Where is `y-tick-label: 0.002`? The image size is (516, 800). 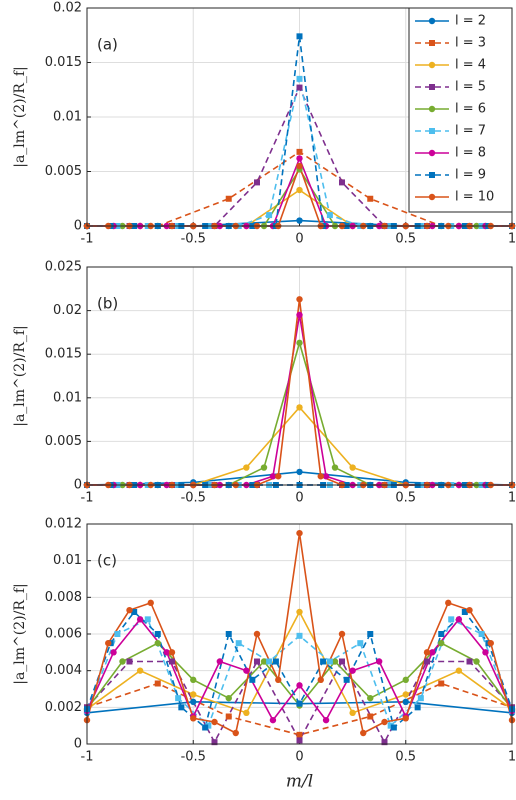
y-tick-label: 0.002 is located at coordinates (63, 707).